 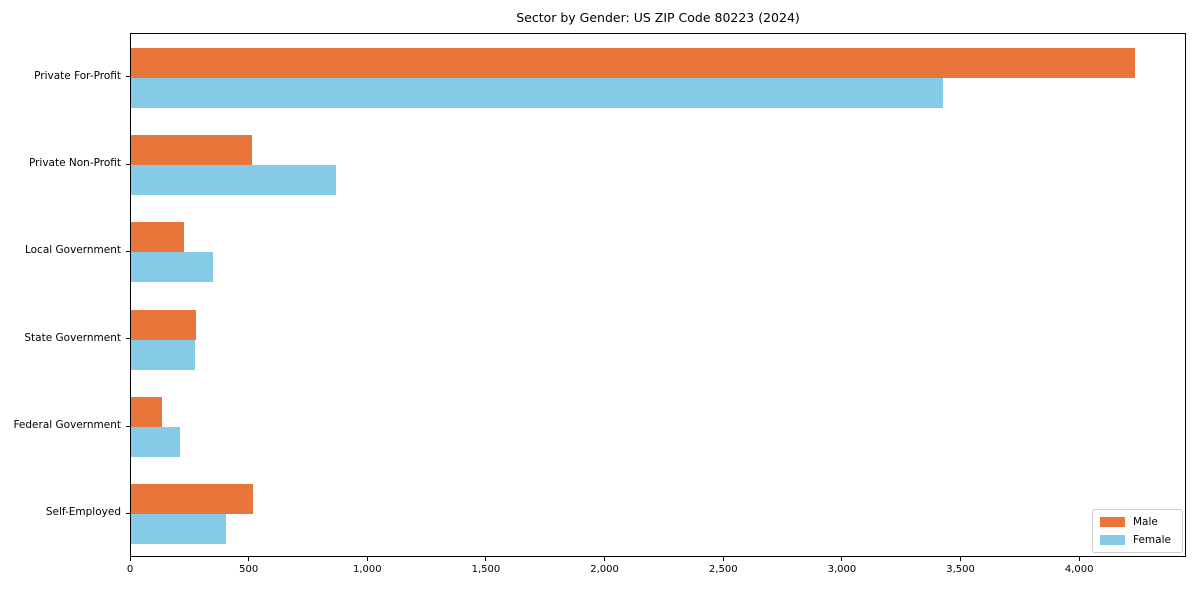 What do you see at coordinates (191, 150) in the screenshot?
I see `bar-male-private-non-profit` at bounding box center [191, 150].